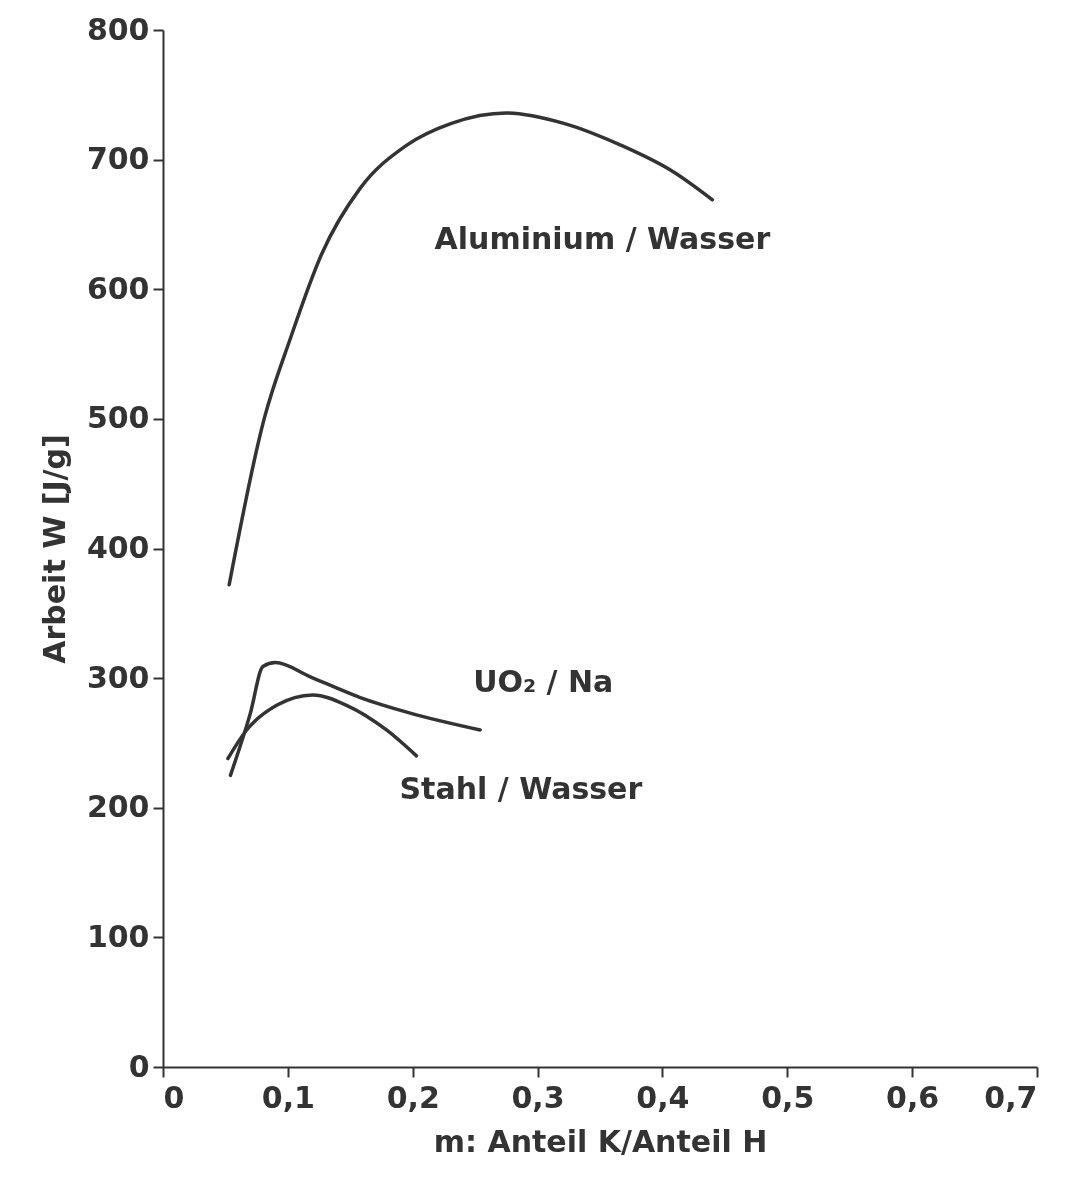 This screenshot has width=1083, height=1195. I want to click on x-tick-label: 0,1, so click(288, 1097).